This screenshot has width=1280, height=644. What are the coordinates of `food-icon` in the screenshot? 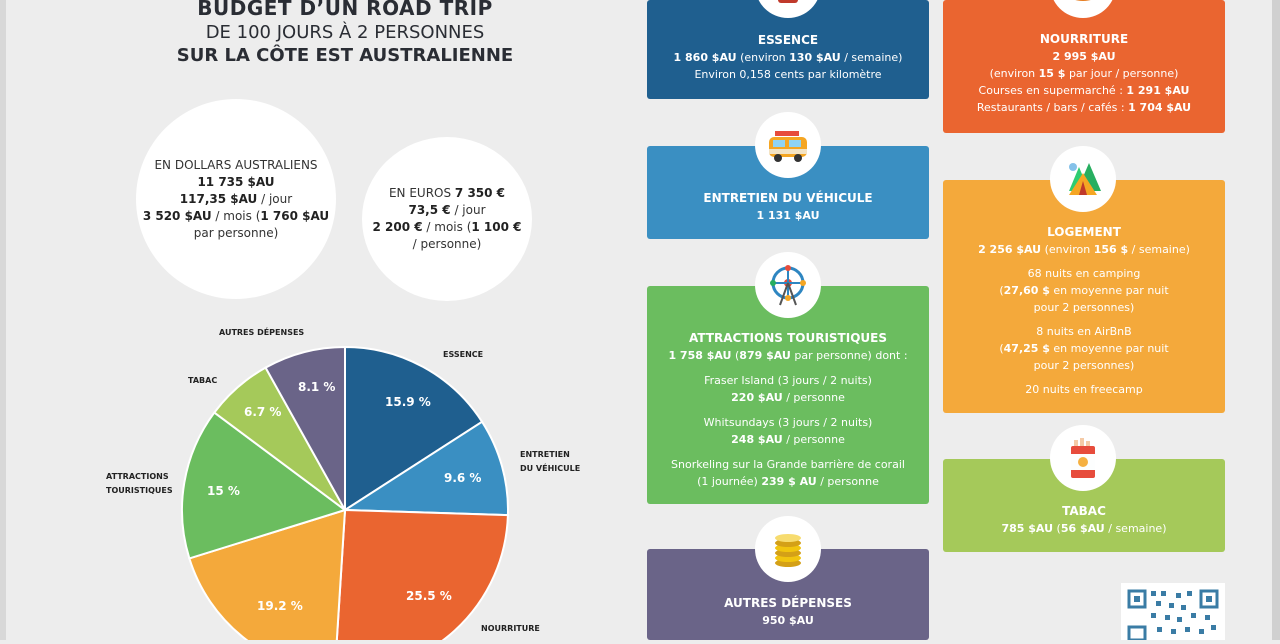 It's located at (1083, 9).